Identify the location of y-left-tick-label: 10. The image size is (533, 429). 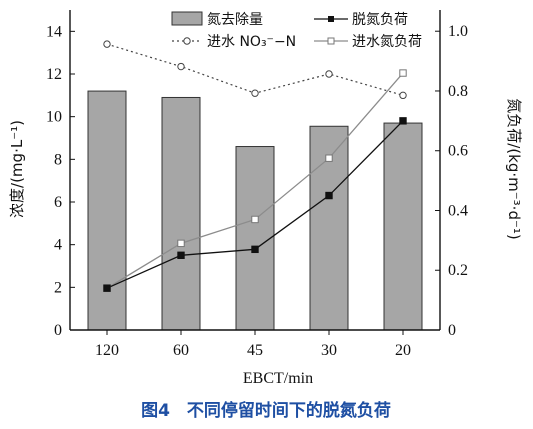
(54, 117).